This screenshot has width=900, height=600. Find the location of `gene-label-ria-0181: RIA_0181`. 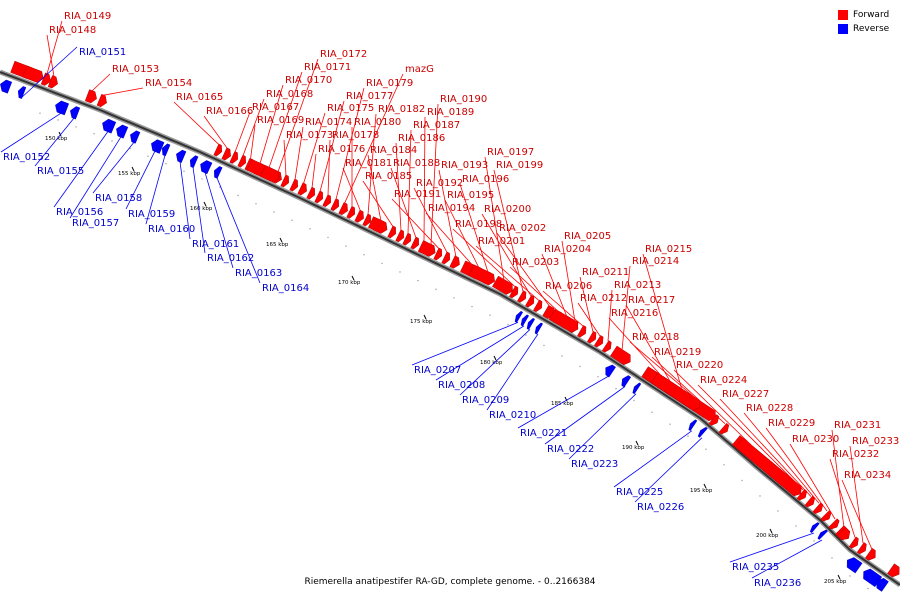

gene-label-ria-0181: RIA_0181 is located at coordinates (368, 163).